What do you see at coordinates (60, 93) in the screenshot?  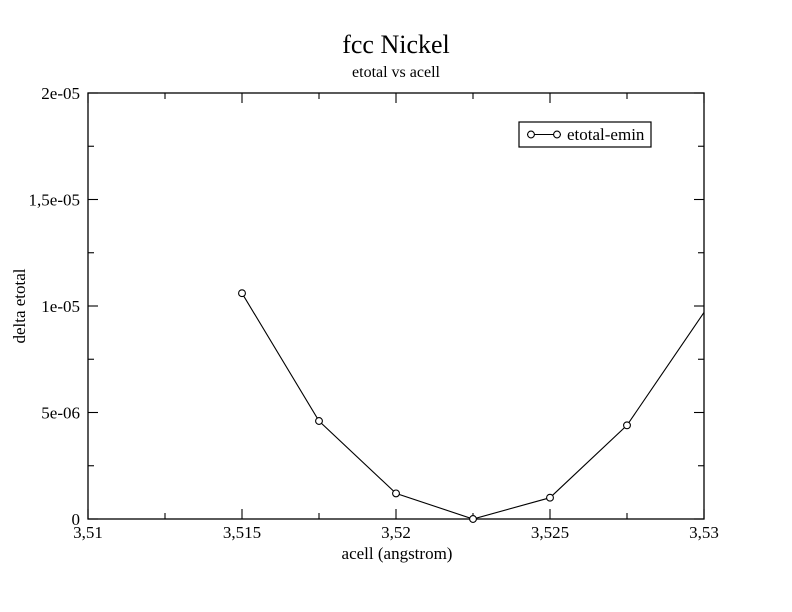 I see `y-tick-label: 2e-05` at bounding box center [60, 93].